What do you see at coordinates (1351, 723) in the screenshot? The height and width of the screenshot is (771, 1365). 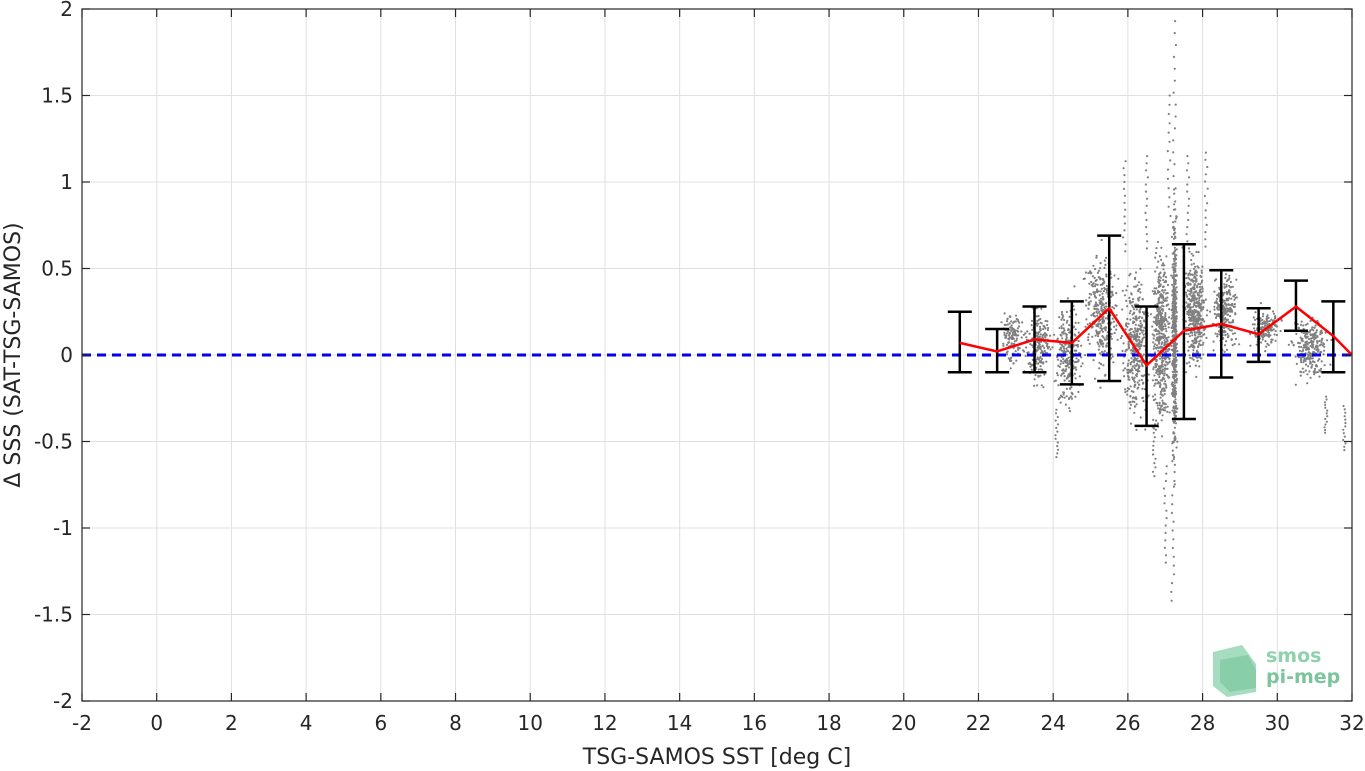 I see `x-tick-label: 32` at bounding box center [1351, 723].